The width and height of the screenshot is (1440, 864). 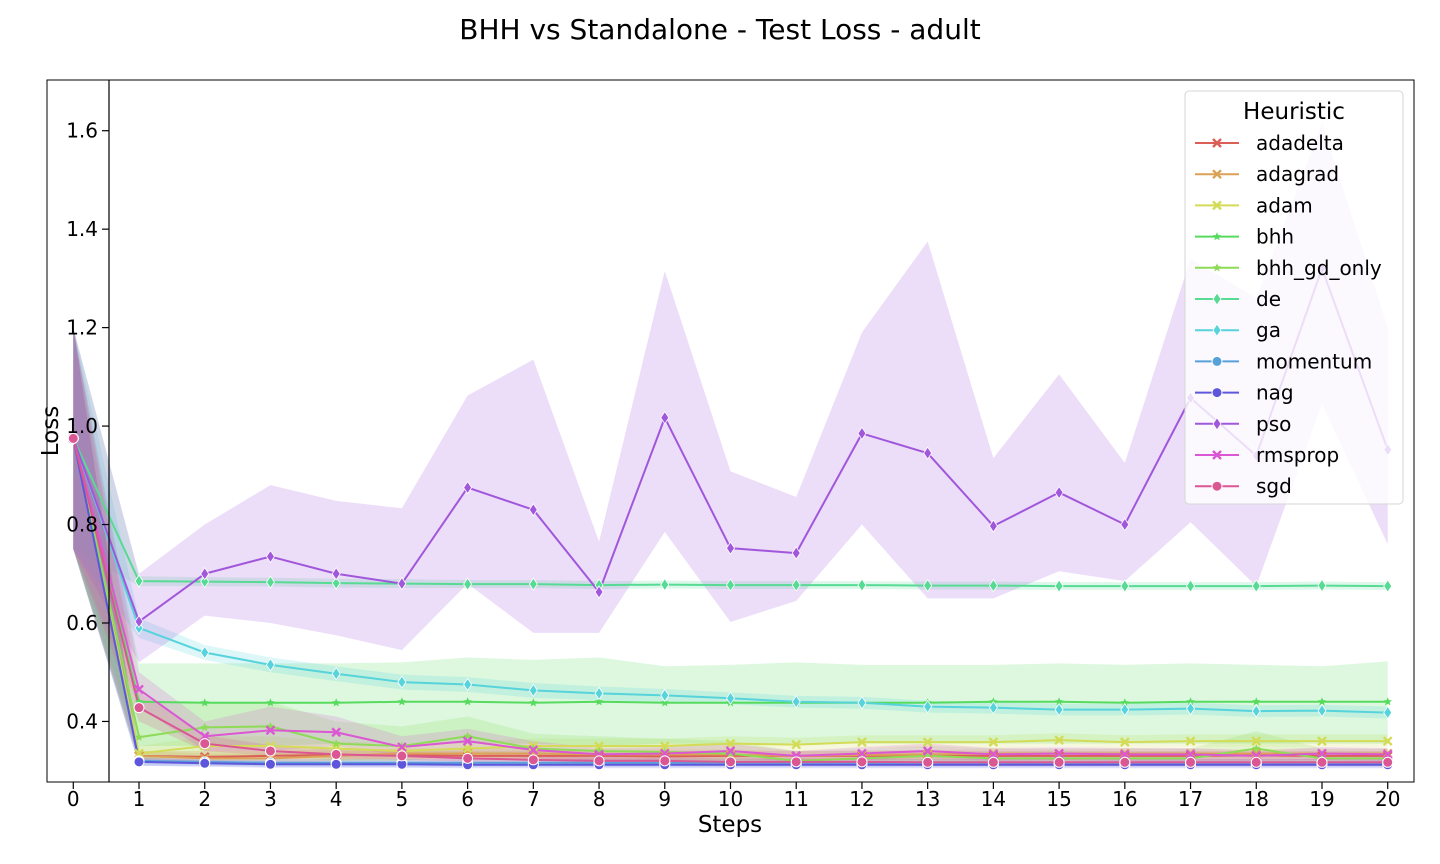 What do you see at coordinates (1387, 799) in the screenshot?
I see `x-tick-label: 20` at bounding box center [1387, 799].